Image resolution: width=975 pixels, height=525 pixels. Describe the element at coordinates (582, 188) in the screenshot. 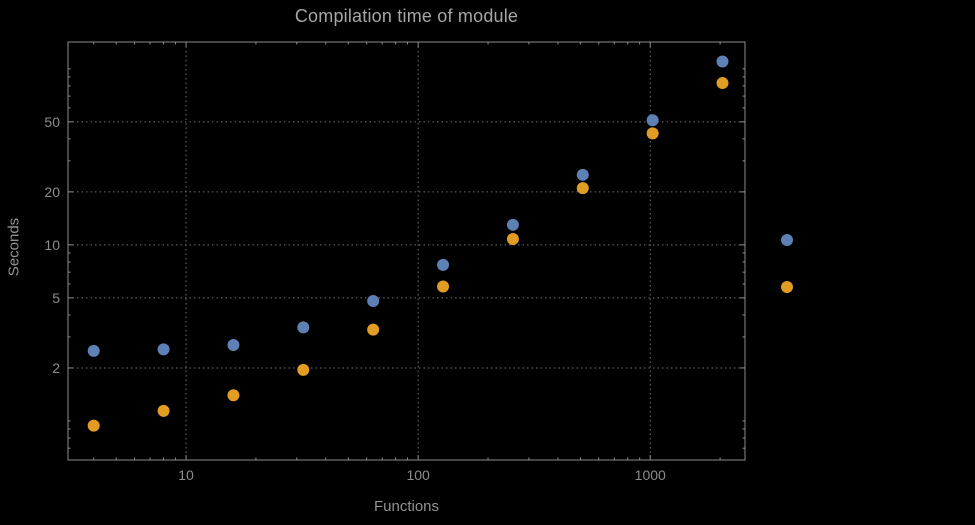

I see `data-point-series-2-x512` at that location.